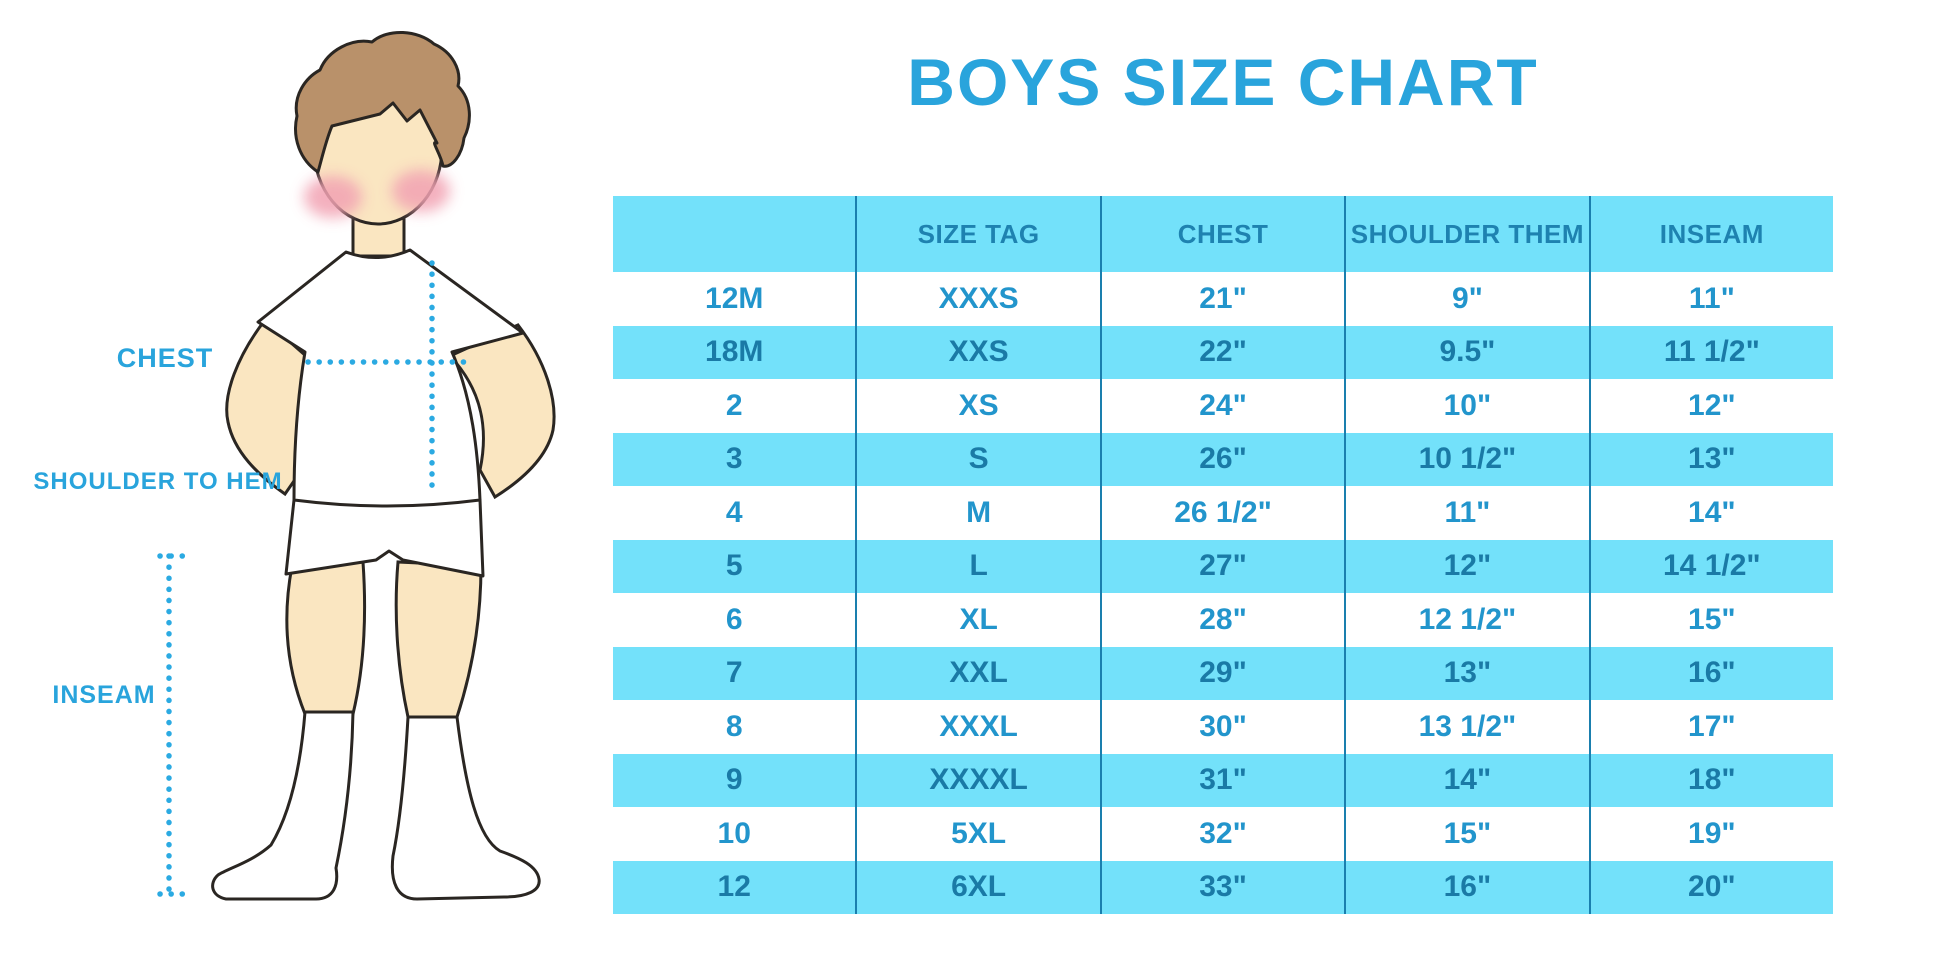 The height and width of the screenshot is (973, 1946). Describe the element at coordinates (1710, 406) in the screenshot. I see `cell-inseam: 12"` at that location.